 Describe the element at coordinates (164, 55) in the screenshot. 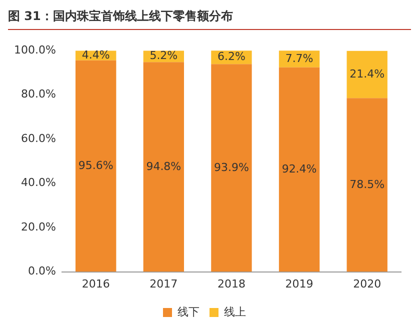

I see `data-label: 5.2%` at that location.